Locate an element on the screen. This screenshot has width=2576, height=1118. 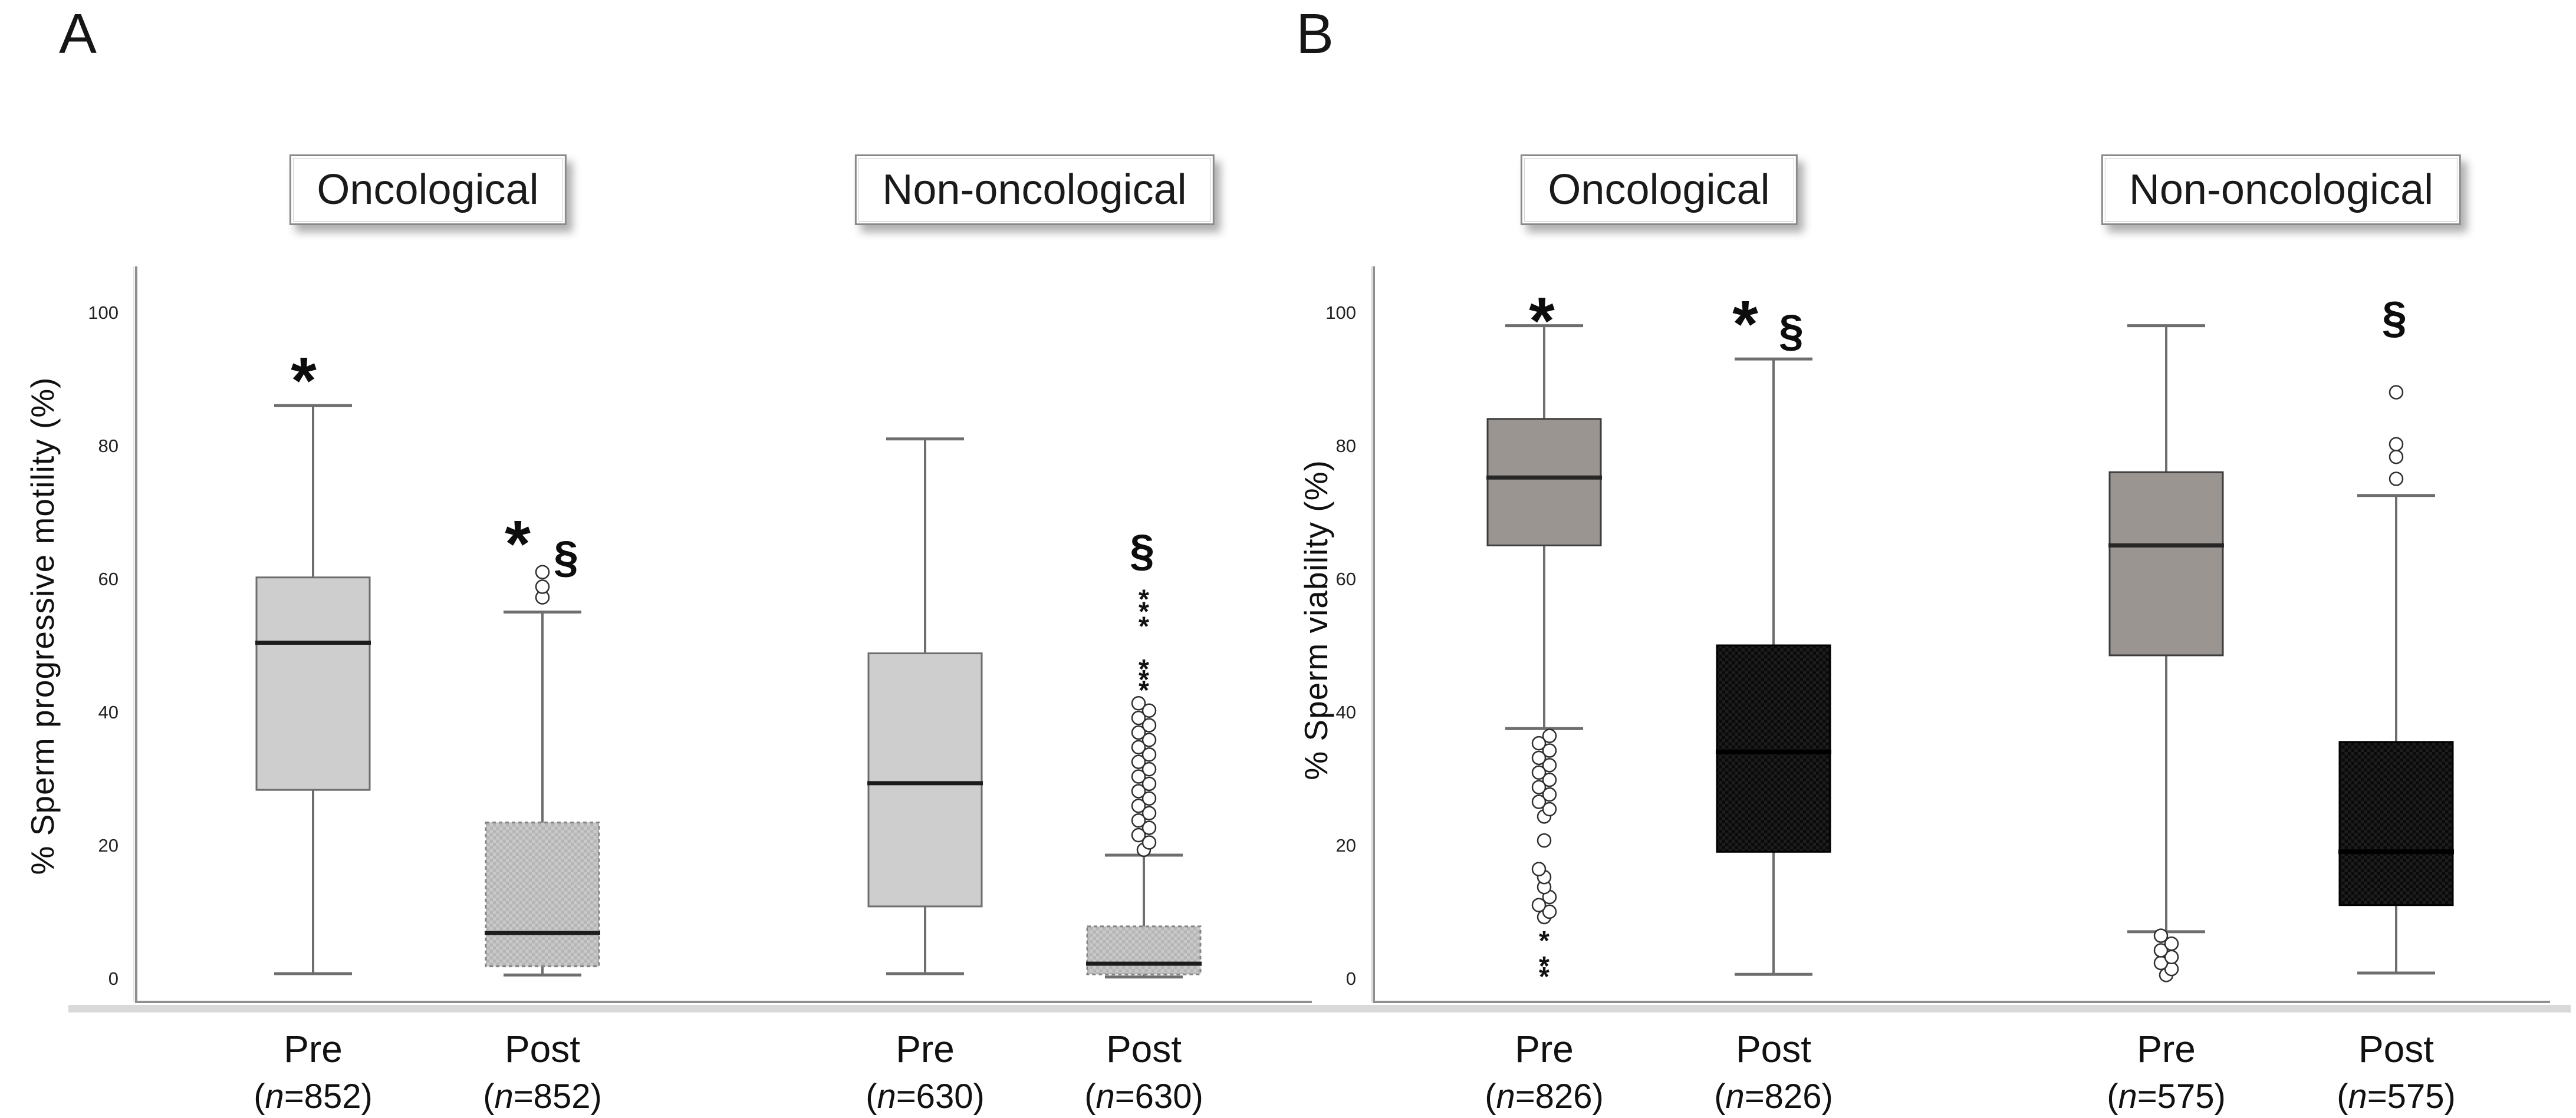
boxplot-b-non-oncological-pre: Pre (n=575) is located at coordinates (2166, 720).